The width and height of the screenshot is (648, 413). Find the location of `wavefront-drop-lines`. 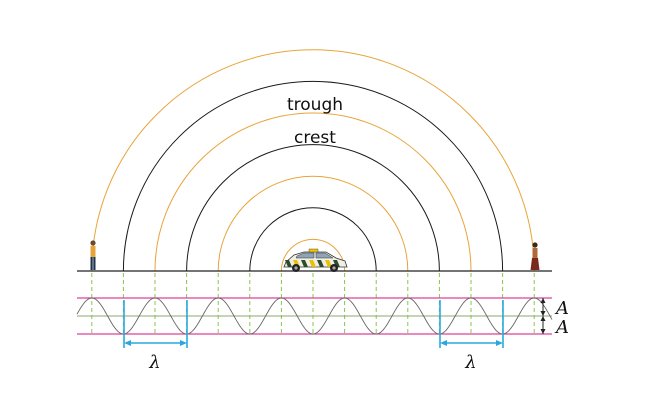

wavefront-drop-lines is located at coordinates (313, 304).